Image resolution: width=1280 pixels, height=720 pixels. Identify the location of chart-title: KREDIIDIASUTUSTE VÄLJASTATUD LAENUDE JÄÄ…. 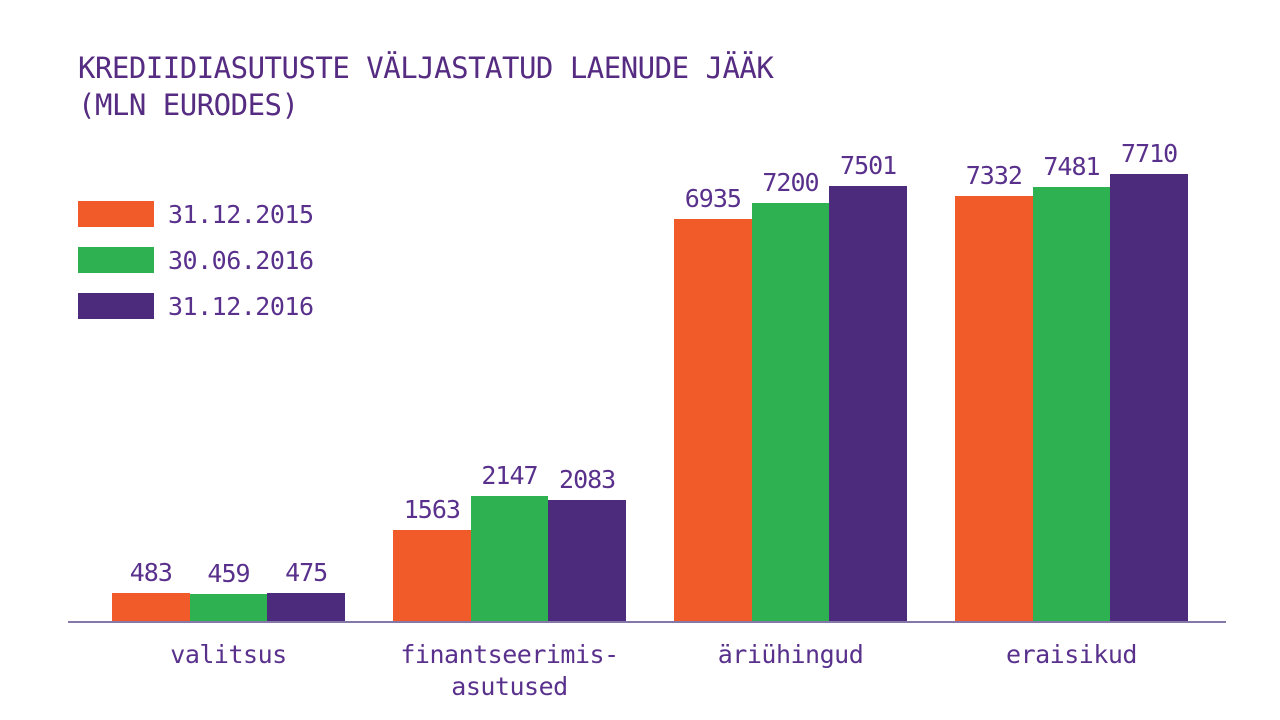
(426, 87).